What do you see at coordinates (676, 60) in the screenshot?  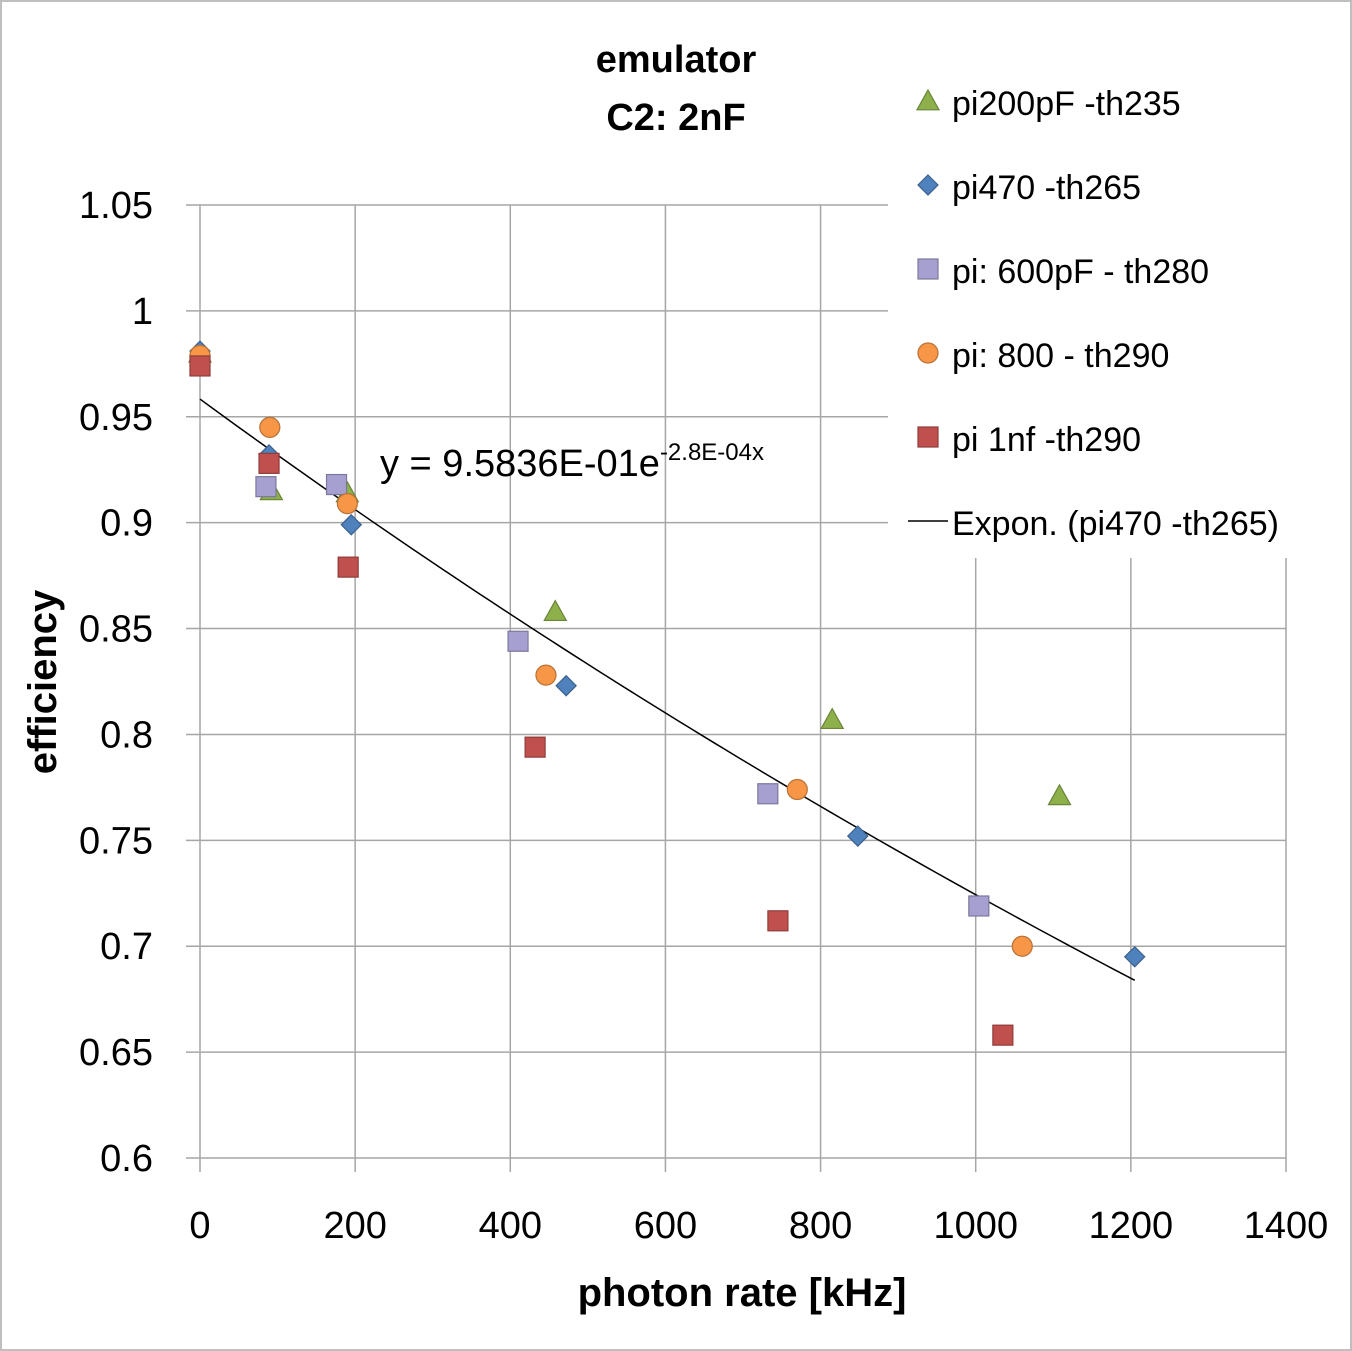 I see `chart-title-line-1: emulator` at bounding box center [676, 60].